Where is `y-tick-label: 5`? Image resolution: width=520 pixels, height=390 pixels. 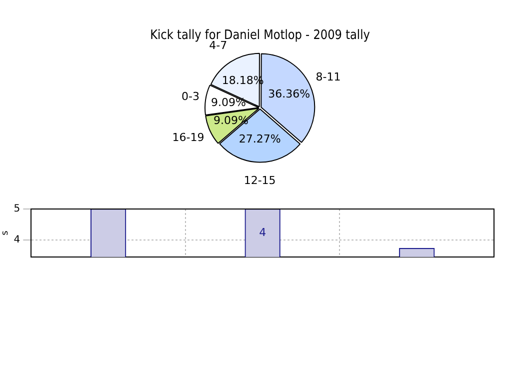 y-tick-label: 5 is located at coordinates (17, 209).